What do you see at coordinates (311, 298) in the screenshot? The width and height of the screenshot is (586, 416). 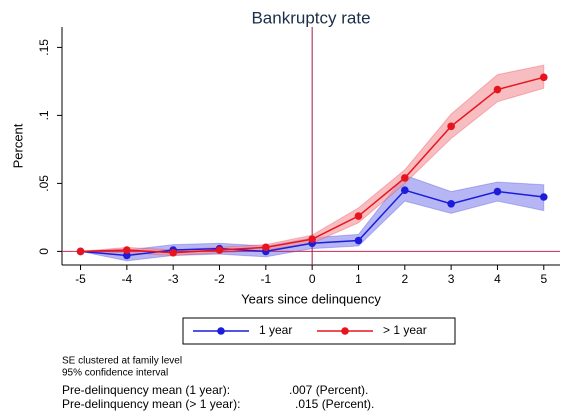 I see `x-axis-title: Years since delinquency` at bounding box center [311, 298].